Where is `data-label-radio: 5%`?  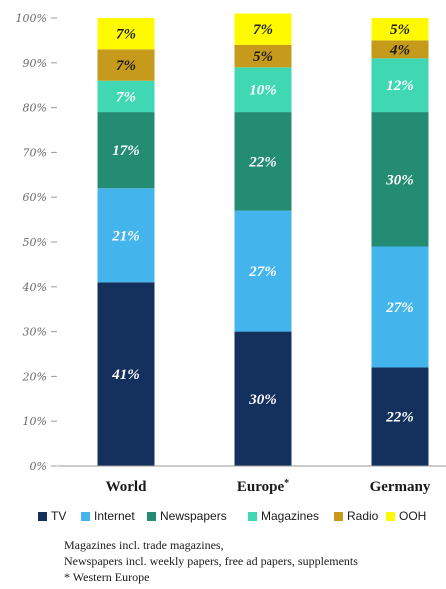
data-label-radio: 5% is located at coordinates (263, 57).